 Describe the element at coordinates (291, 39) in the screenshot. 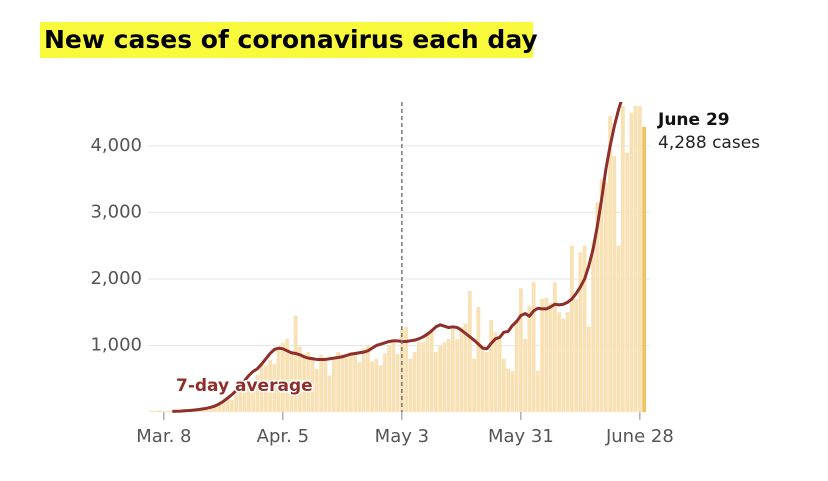

I see `chart-title: New cases of coronavirus each day` at that location.